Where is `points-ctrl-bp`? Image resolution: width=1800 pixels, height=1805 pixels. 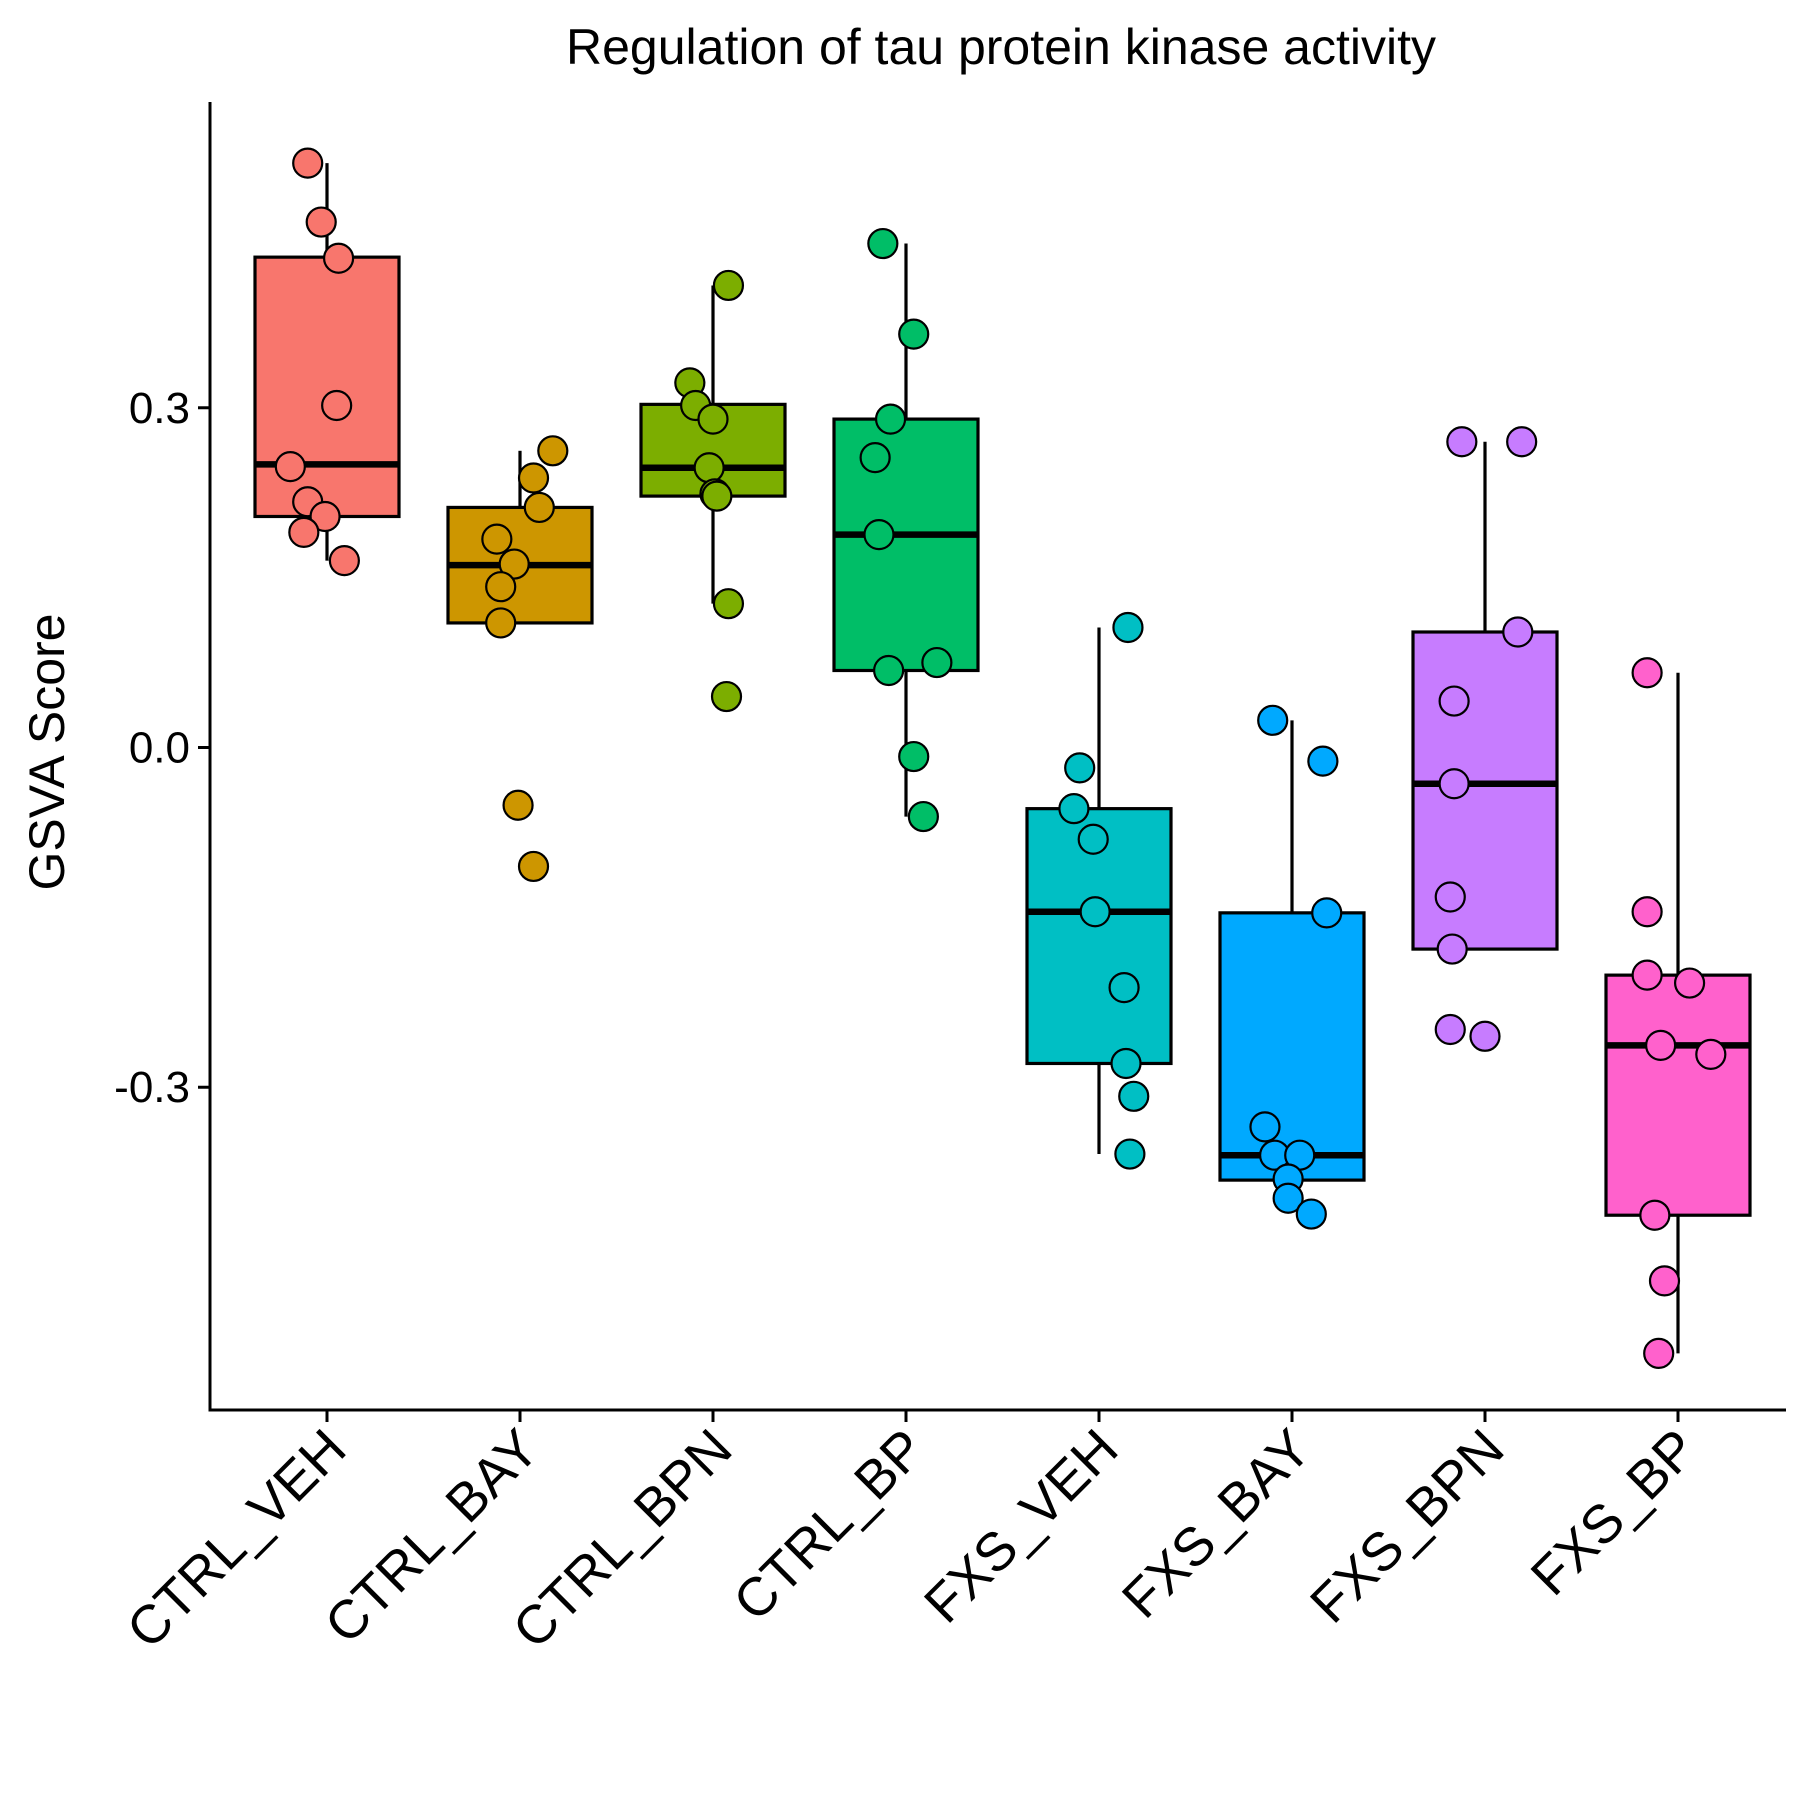
points-ctrl-bp is located at coordinates (906, 530).